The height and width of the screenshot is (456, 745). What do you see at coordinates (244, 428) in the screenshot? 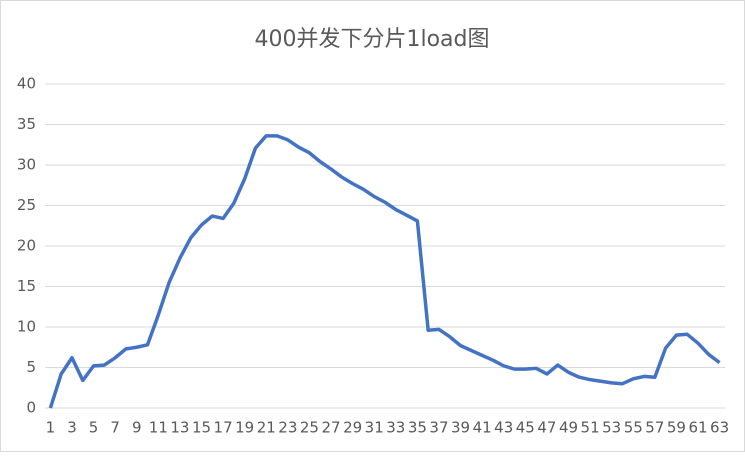
I see `x-tick-label: 19` at bounding box center [244, 428].